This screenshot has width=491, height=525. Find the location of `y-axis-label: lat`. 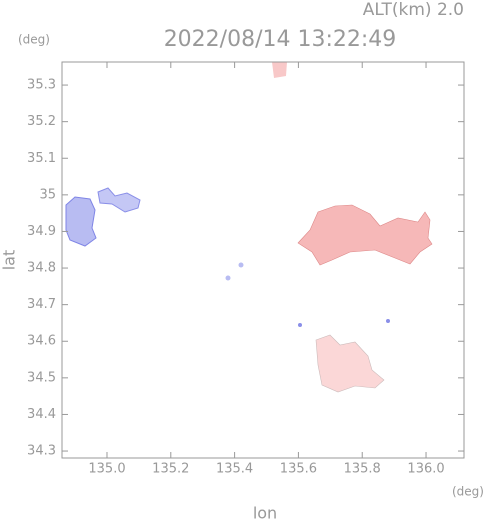

y-axis-label: lat is located at coordinates (9, 260).